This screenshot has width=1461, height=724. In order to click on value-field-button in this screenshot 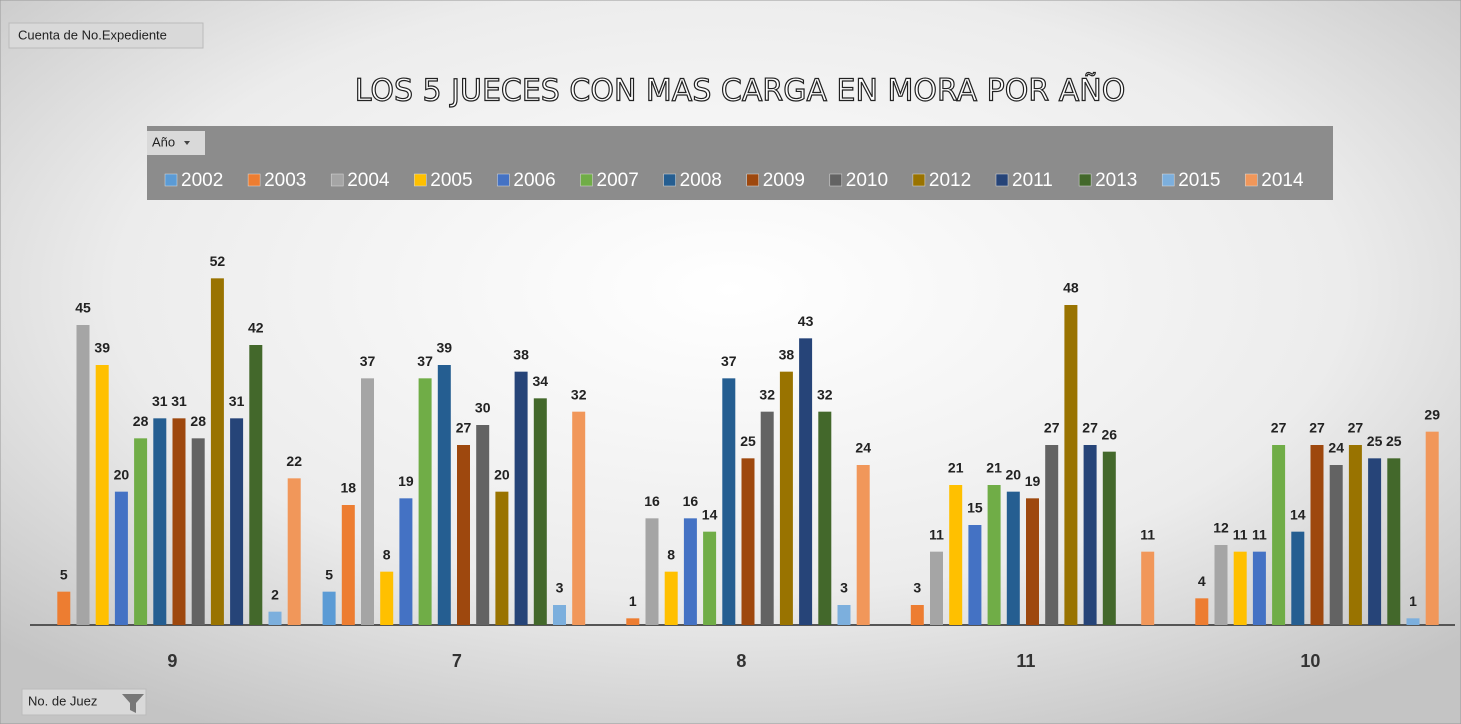, I will do `click(106, 35)`.